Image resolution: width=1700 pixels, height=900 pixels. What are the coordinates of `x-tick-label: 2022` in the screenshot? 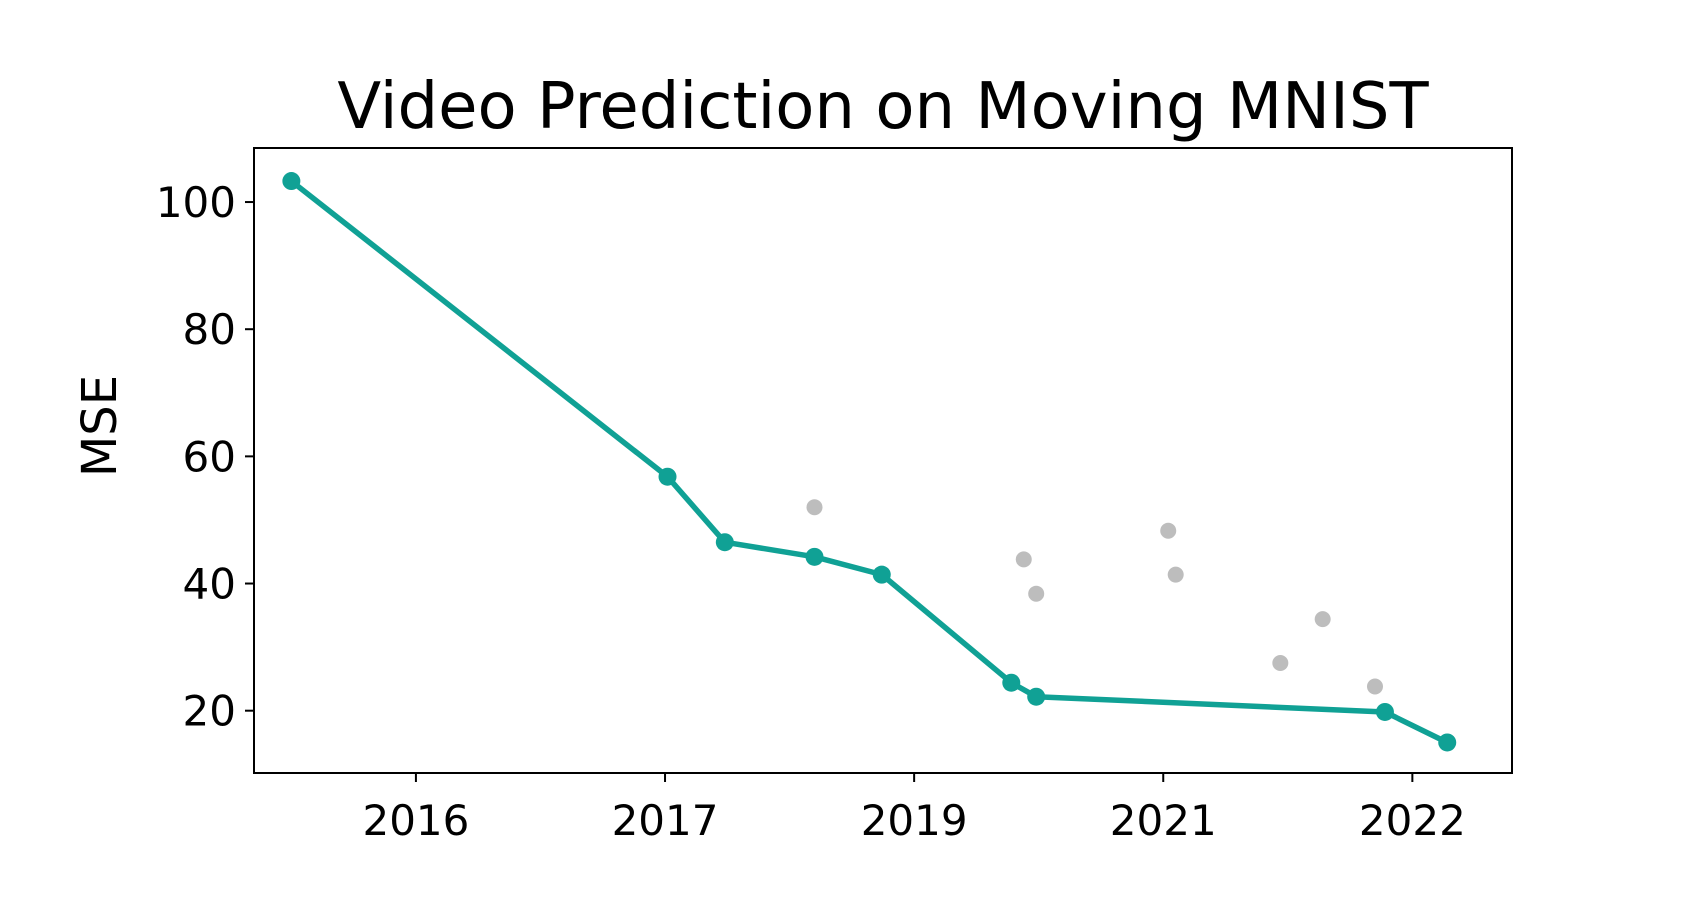 It's located at (1412, 820).